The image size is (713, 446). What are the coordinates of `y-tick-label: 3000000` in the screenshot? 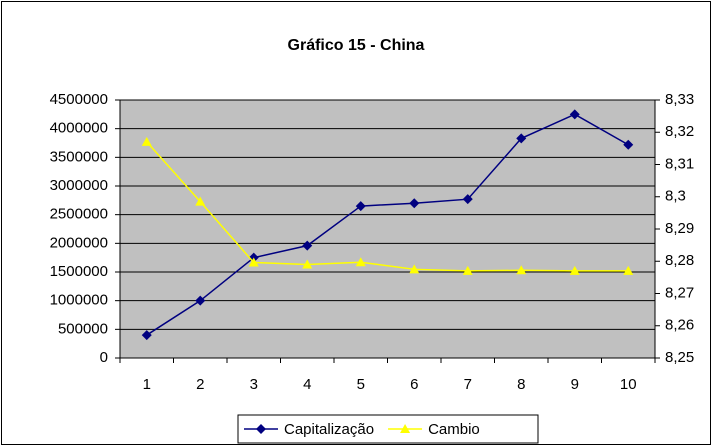 It's located at (79, 185).